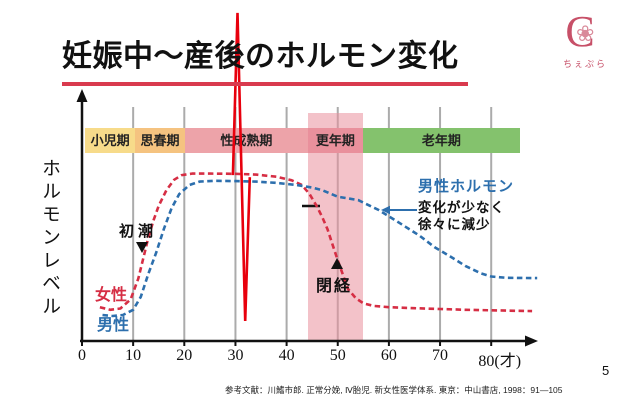  I want to click on male-hormone-annotation-title: 男性ホルモン, so click(466, 186).